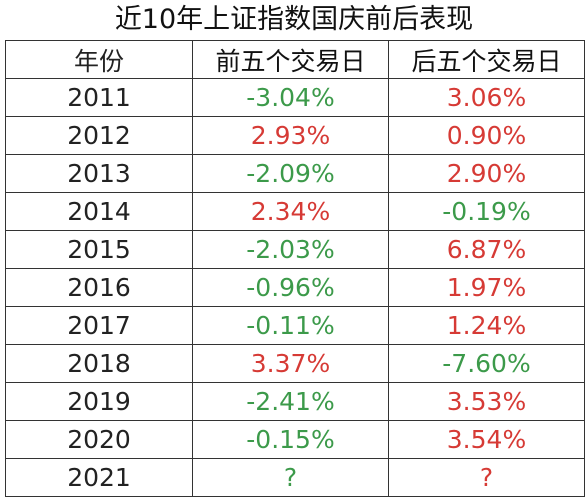 The image size is (588, 497). What do you see at coordinates (290, 287) in the screenshot?
I see `before-holiday-cell: -0.96%` at bounding box center [290, 287].